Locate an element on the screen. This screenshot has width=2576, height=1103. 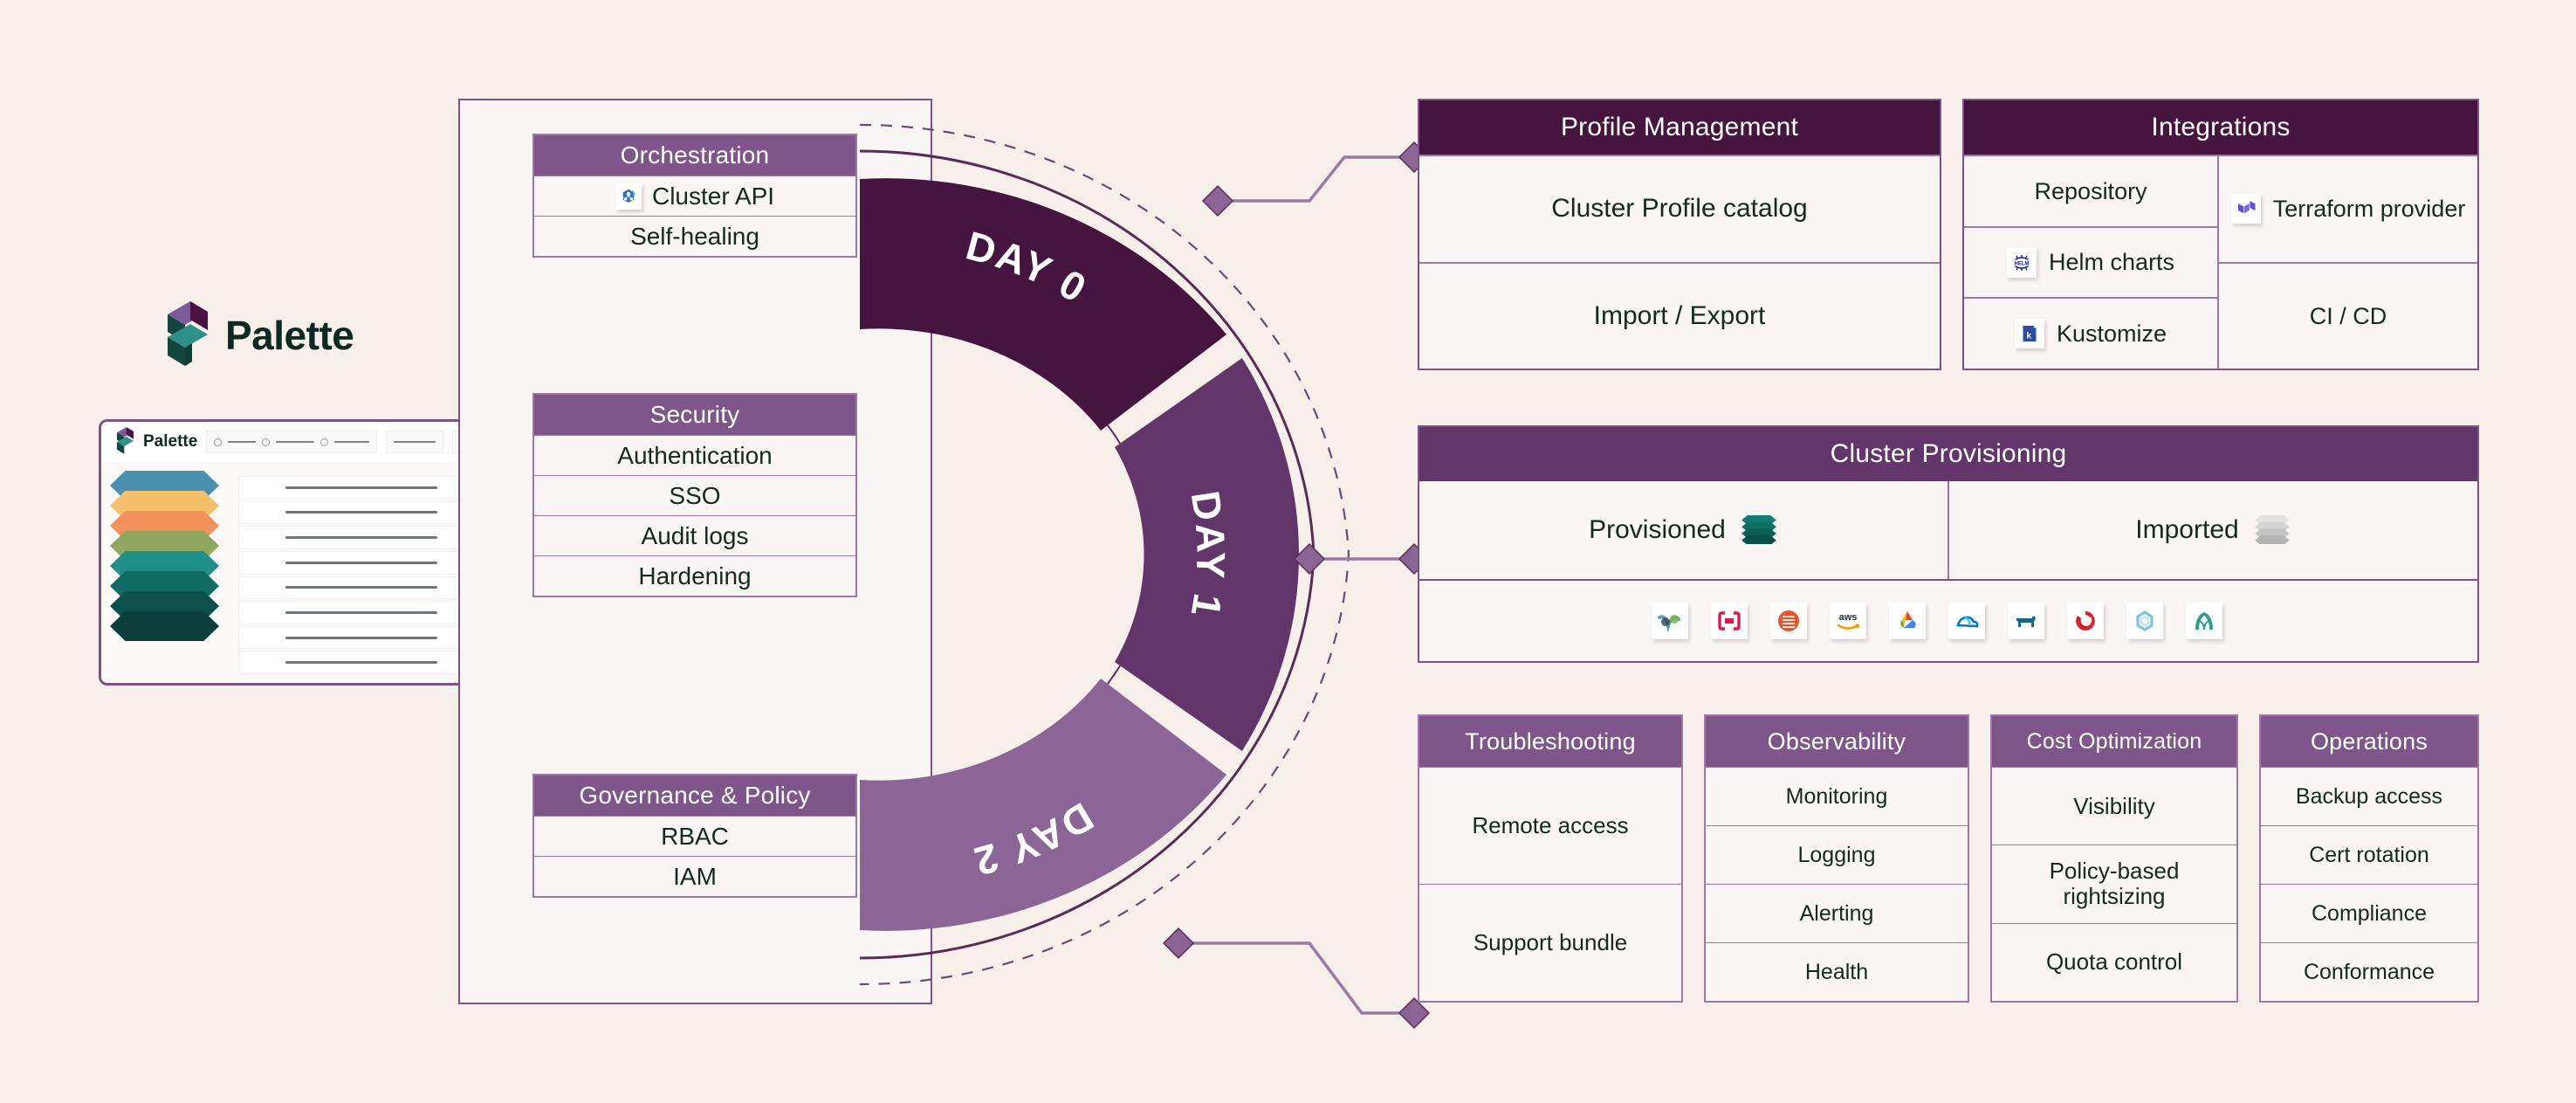
vmware-icon is located at coordinates (1670, 621).